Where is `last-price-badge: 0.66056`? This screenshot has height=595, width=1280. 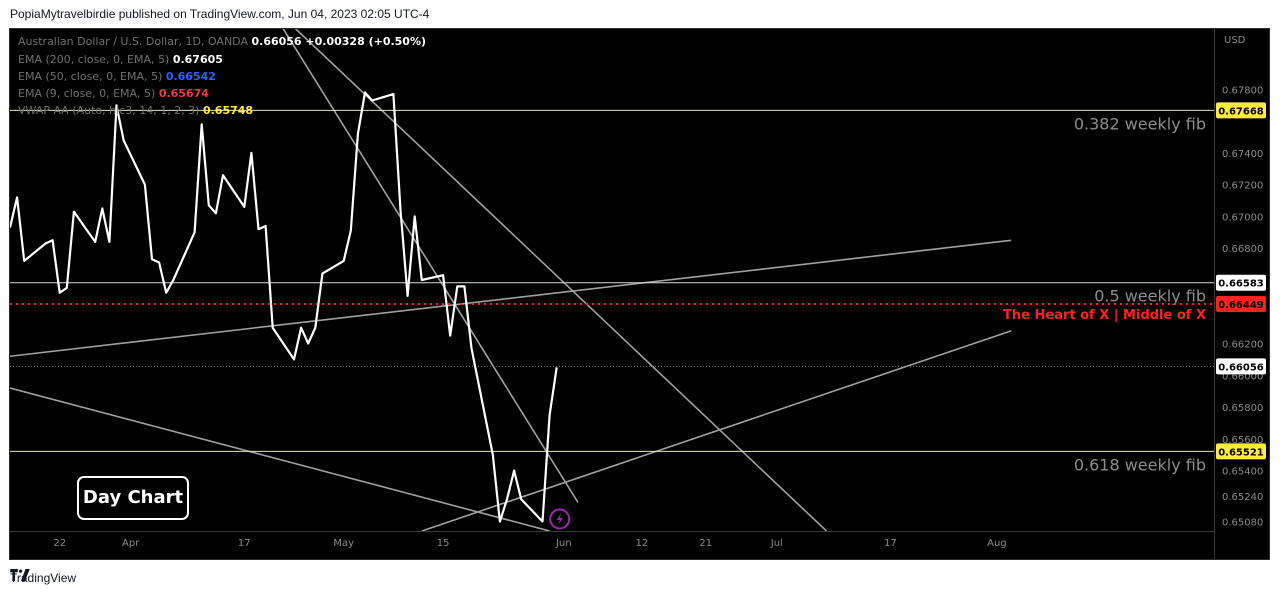
last-price-badge: 0.66056 is located at coordinates (1241, 366).